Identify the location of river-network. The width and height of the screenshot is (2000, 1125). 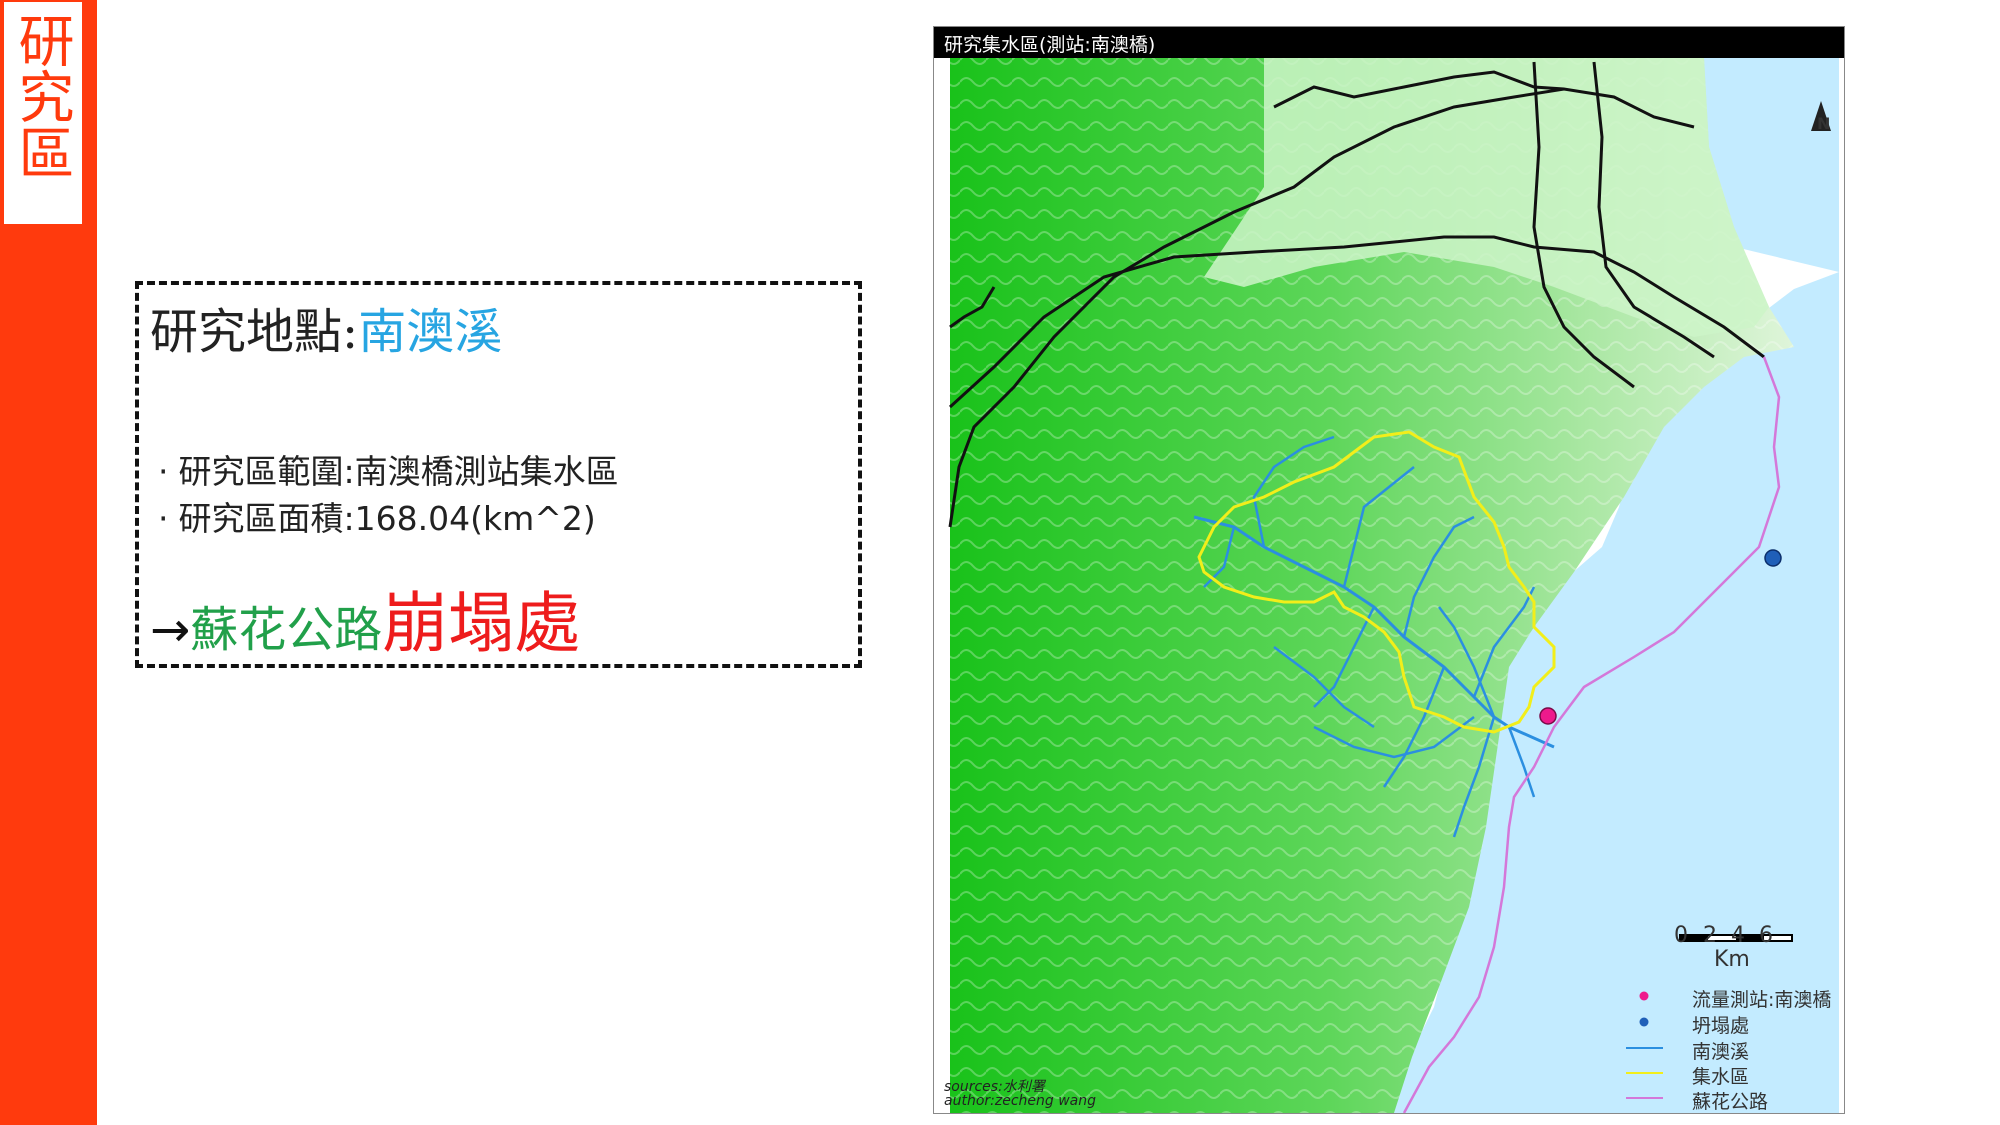
(1374, 636).